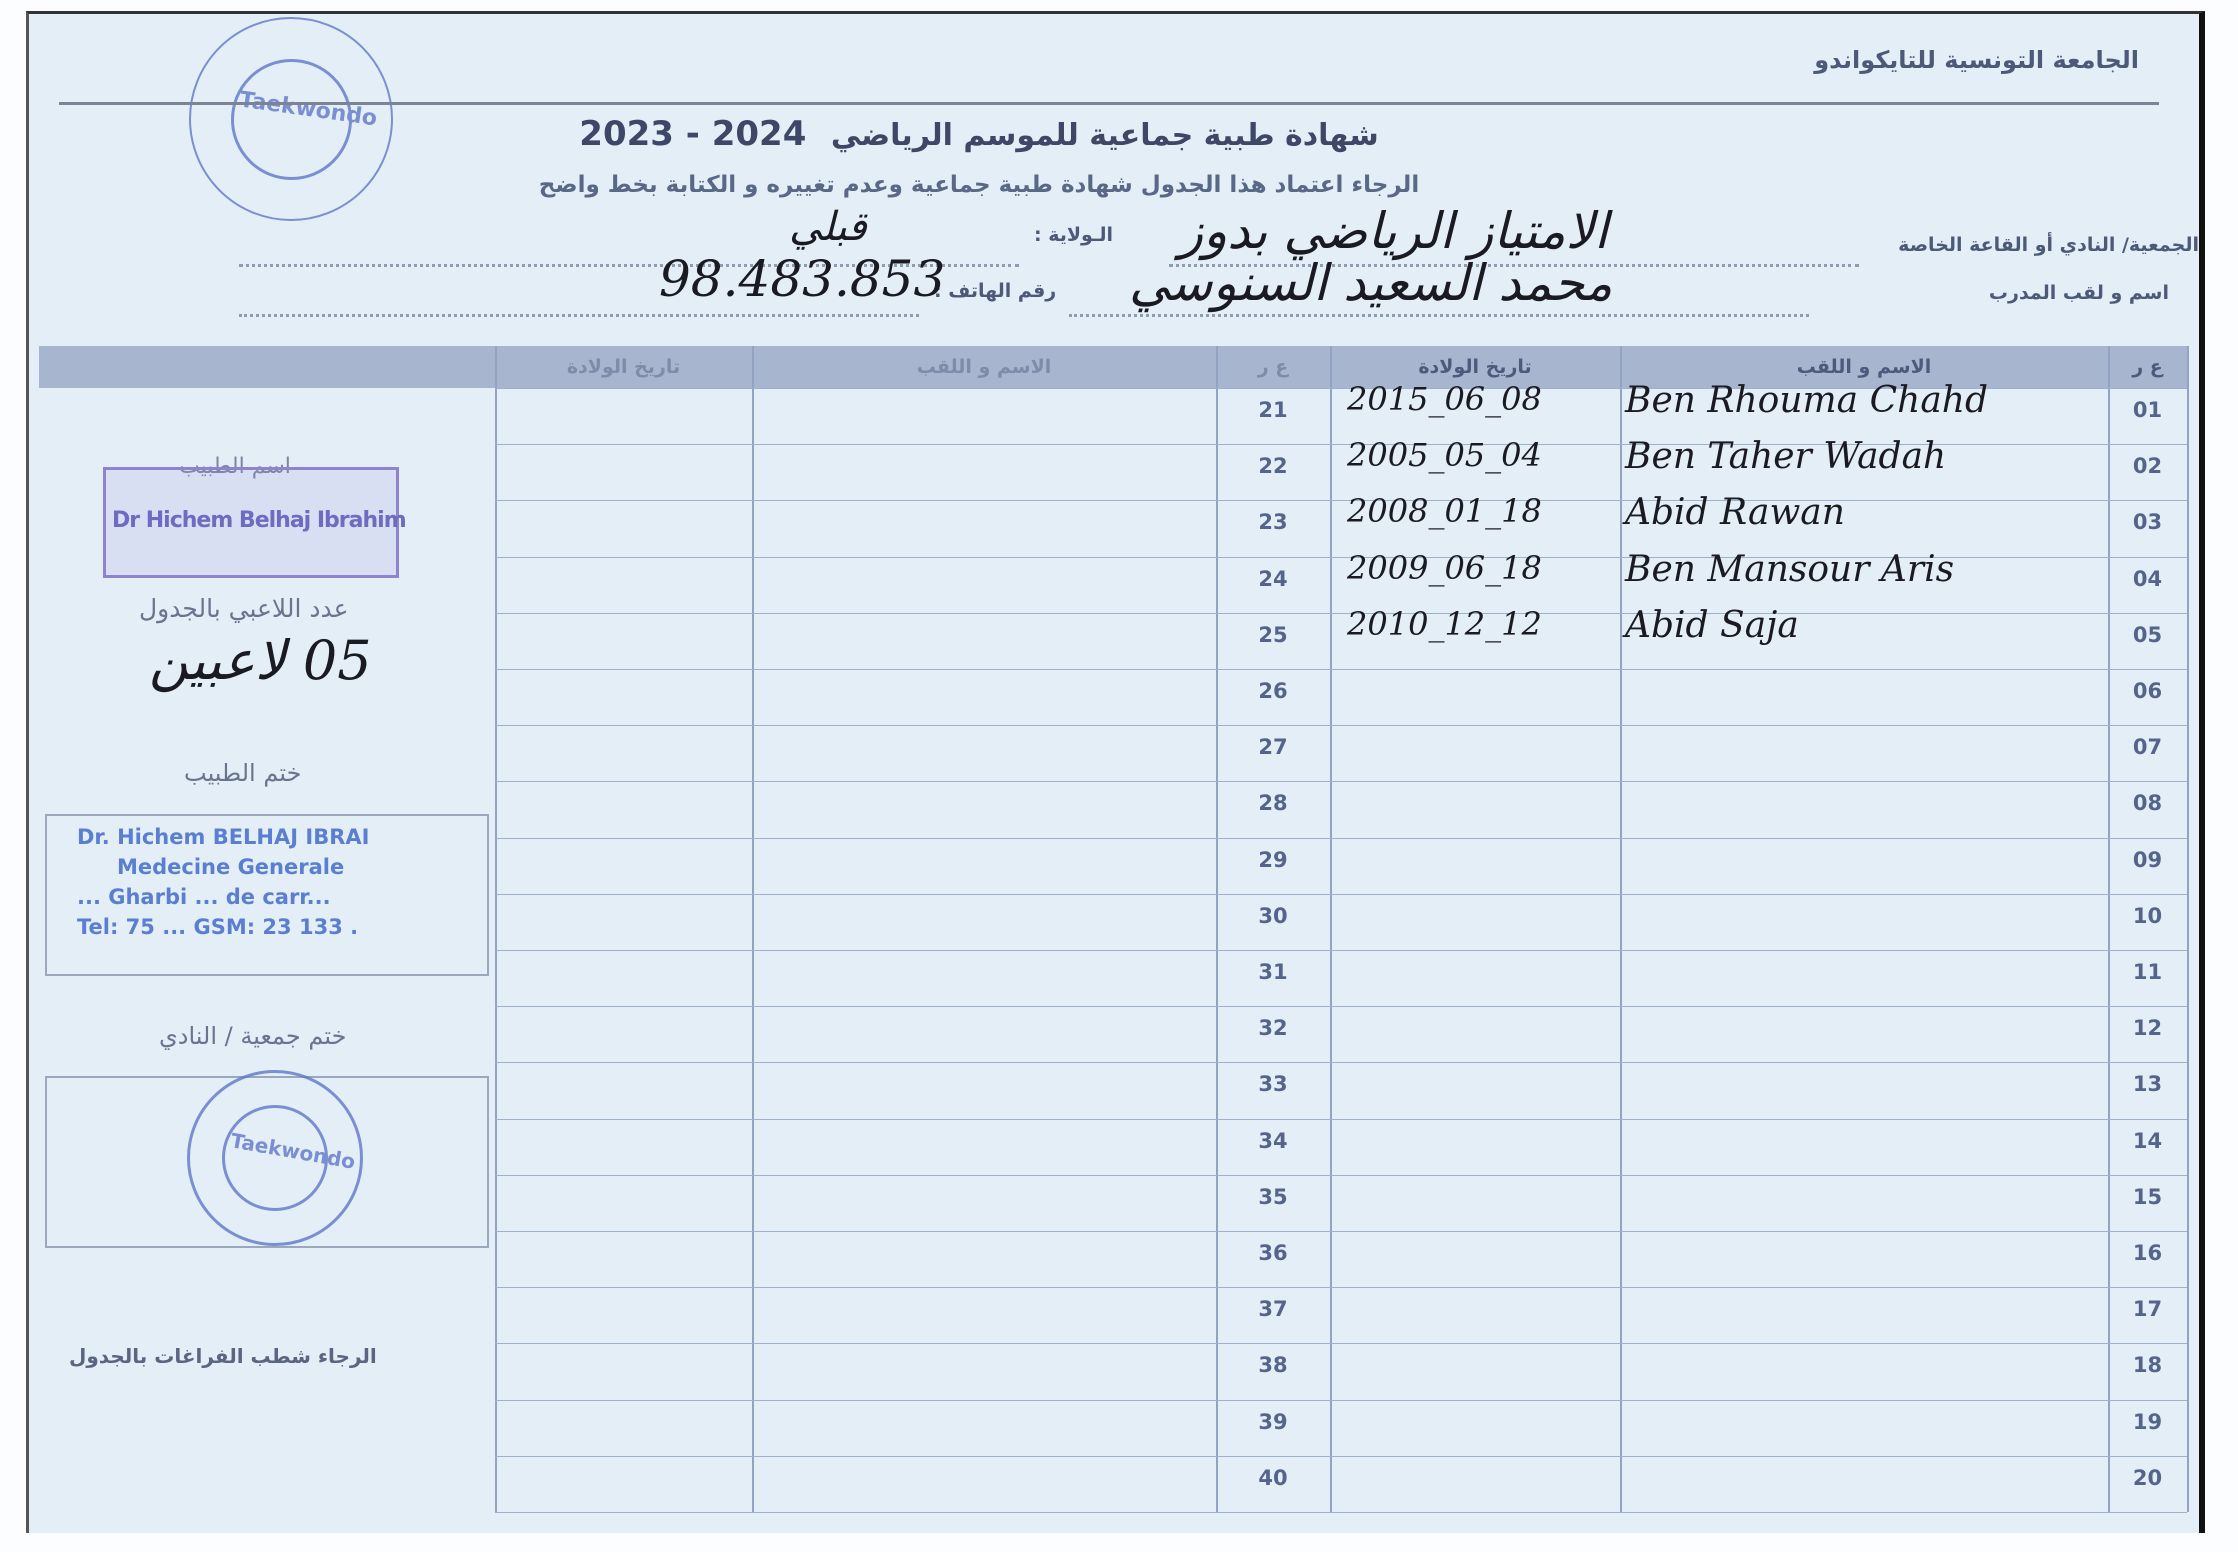 Image resolution: width=2238 pixels, height=1552 pixels. Describe the element at coordinates (1273, 1309) in the screenshot. I see `row-number: 37` at that location.